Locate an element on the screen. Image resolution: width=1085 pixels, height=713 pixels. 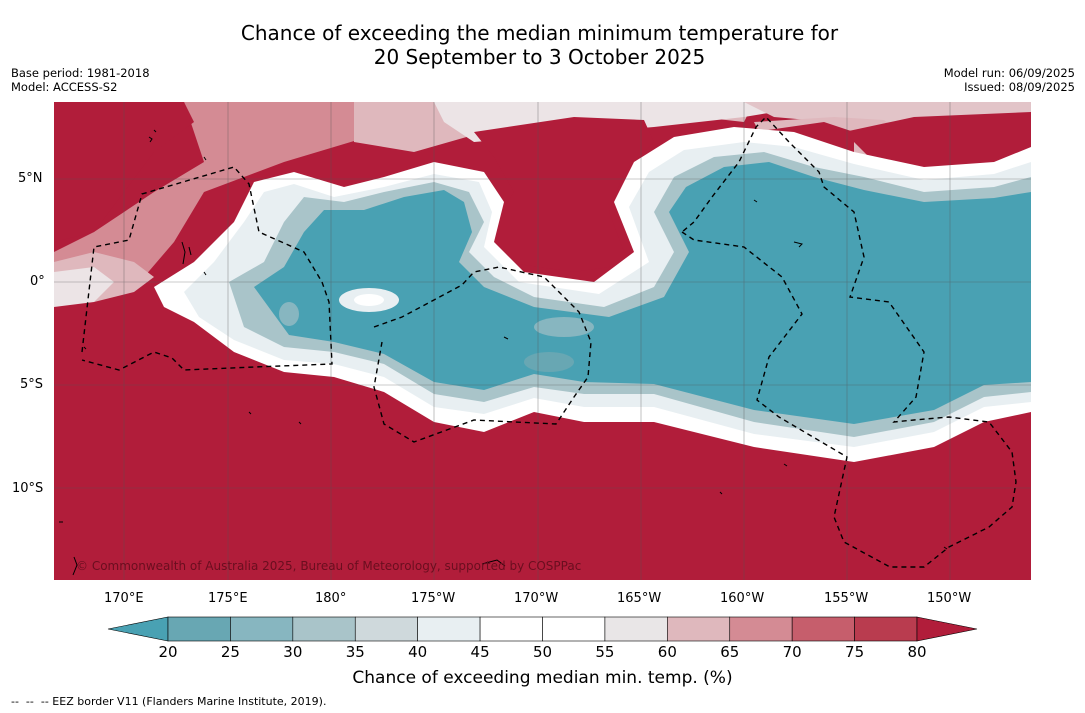
colorbar-cells is located at coordinates (542, 629).